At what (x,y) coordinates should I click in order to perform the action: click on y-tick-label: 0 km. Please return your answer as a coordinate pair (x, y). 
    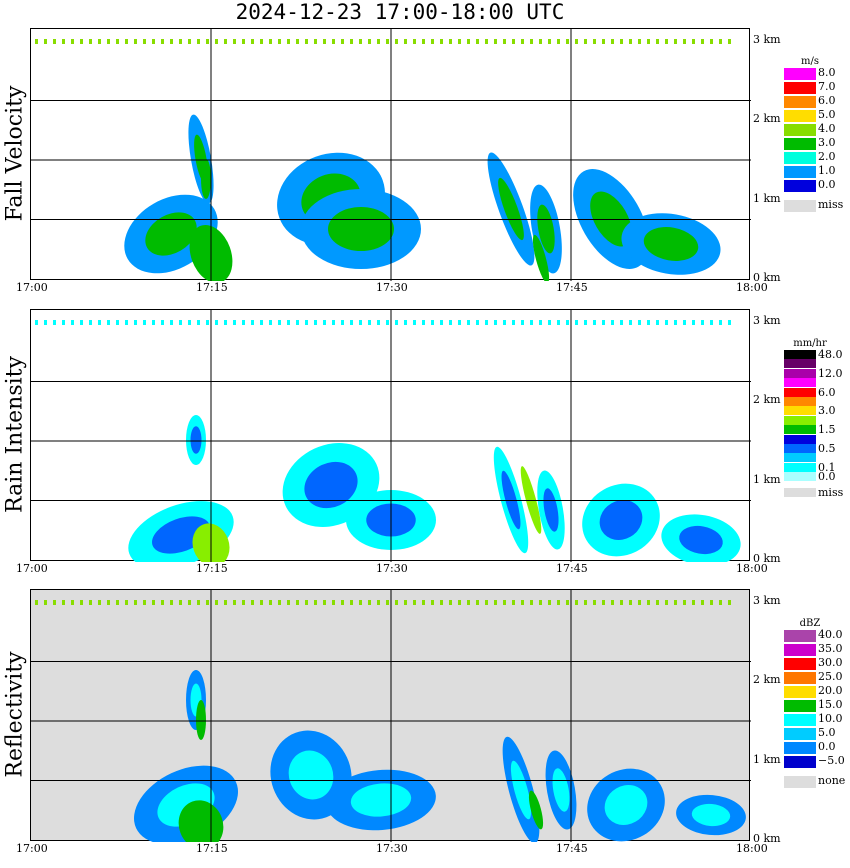
    Looking at the image, I should click on (767, 838).